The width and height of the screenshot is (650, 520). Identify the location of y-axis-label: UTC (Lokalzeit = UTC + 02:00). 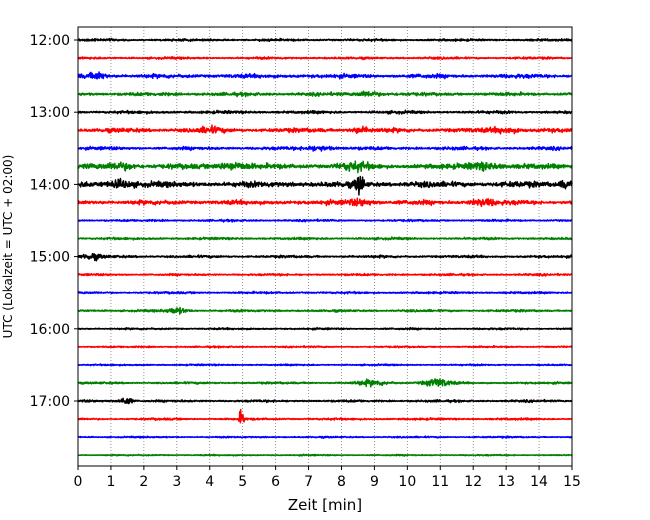
(8, 247).